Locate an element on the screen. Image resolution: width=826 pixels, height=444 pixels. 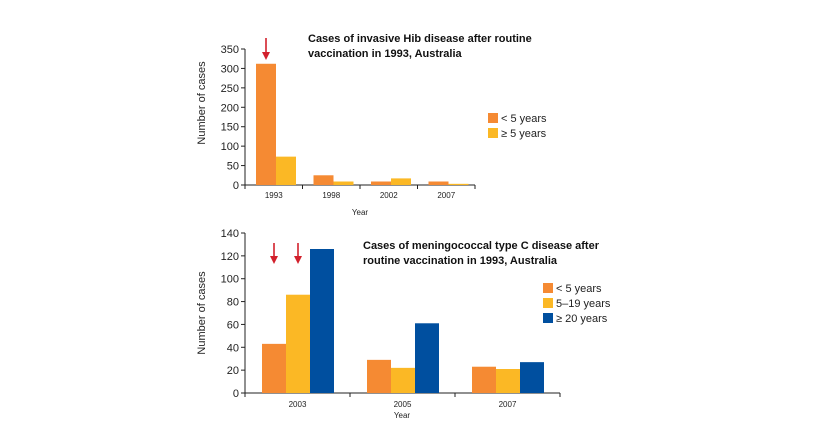
legend: < 5 years 5–19 years ≥ 20 years is located at coordinates (577, 304).